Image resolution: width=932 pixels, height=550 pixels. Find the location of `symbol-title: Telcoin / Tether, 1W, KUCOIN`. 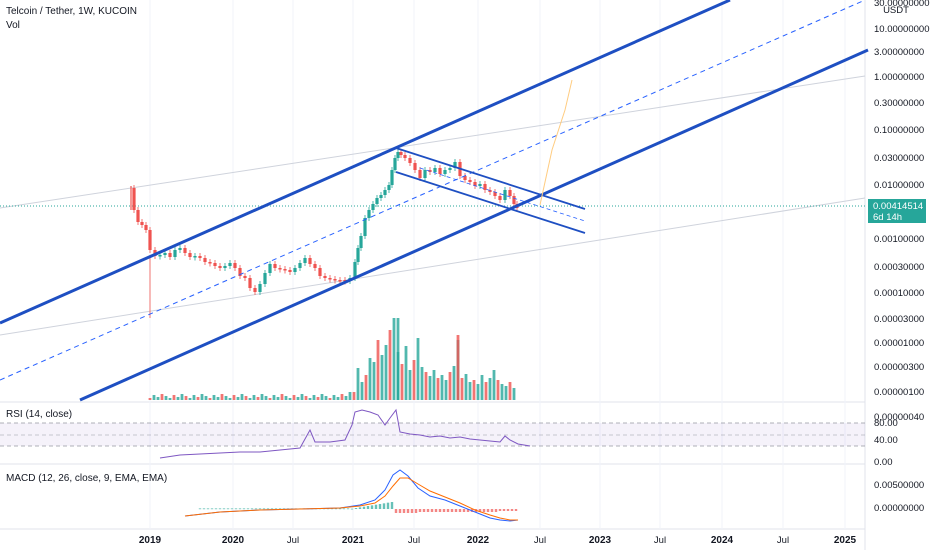

symbol-title: Telcoin / Tether, 1W, KUCOIN is located at coordinates (71, 11).